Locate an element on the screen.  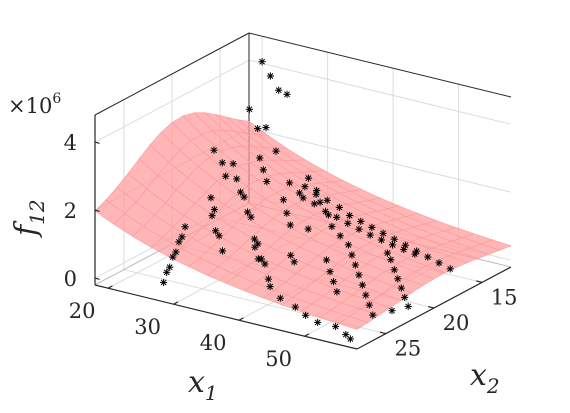
z-tick-label: 4 is located at coordinates (70, 143).